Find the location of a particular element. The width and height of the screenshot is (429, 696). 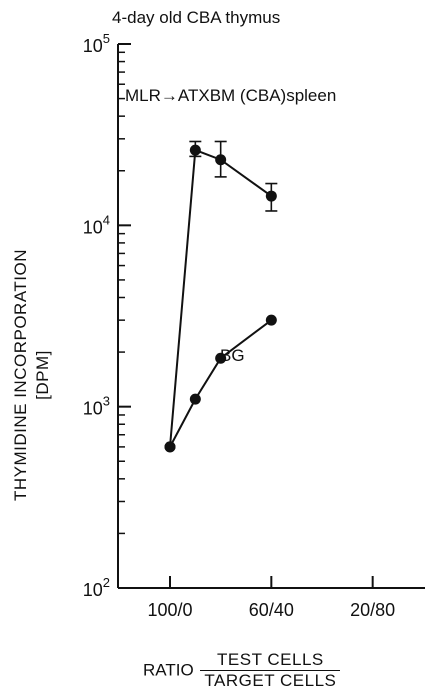

y-tick-label: 10⁵ is located at coordinates (96, 43).